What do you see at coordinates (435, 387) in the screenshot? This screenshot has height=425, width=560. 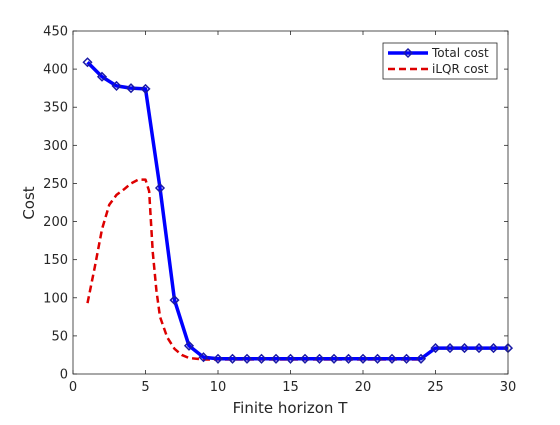 I see `x-tick-label: 25` at bounding box center [435, 387].